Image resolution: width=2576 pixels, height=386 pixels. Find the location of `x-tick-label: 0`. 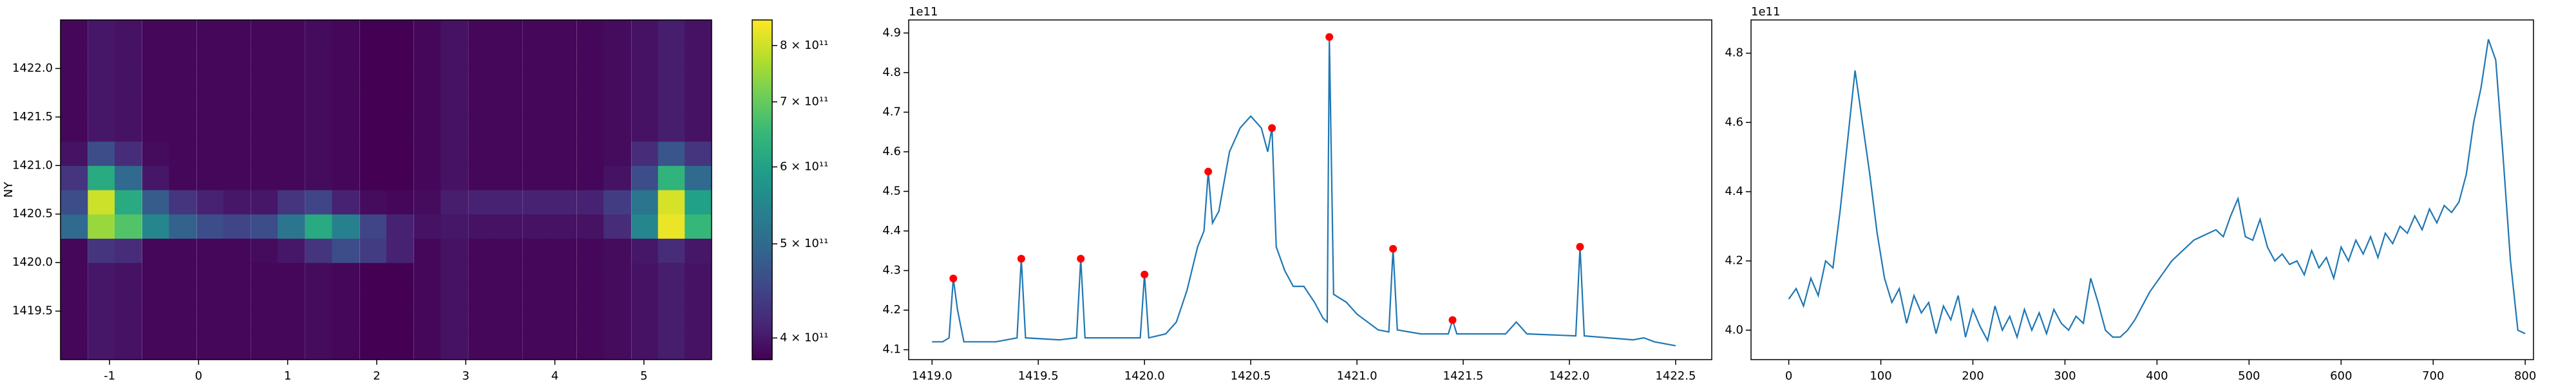

x-tick-label: 0 is located at coordinates (1789, 376).